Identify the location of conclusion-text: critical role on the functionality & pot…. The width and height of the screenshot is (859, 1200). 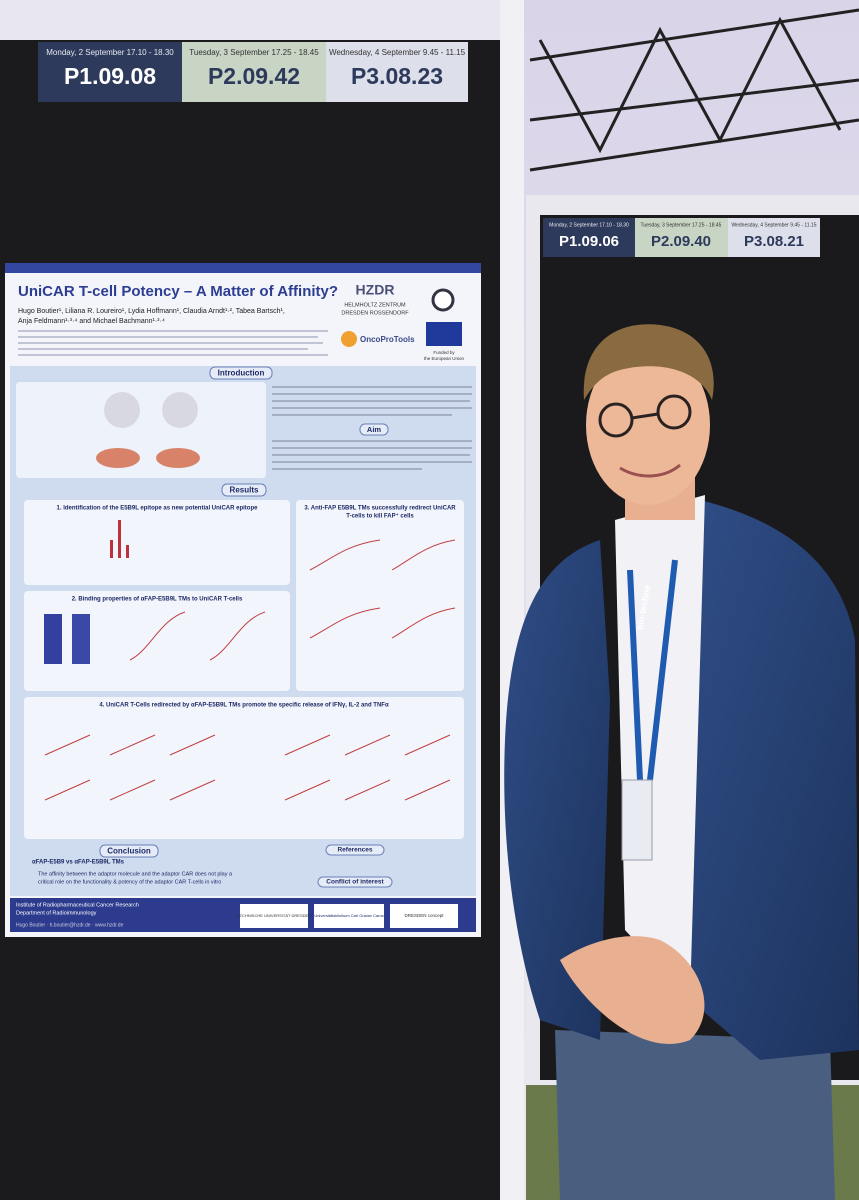
(129, 882).